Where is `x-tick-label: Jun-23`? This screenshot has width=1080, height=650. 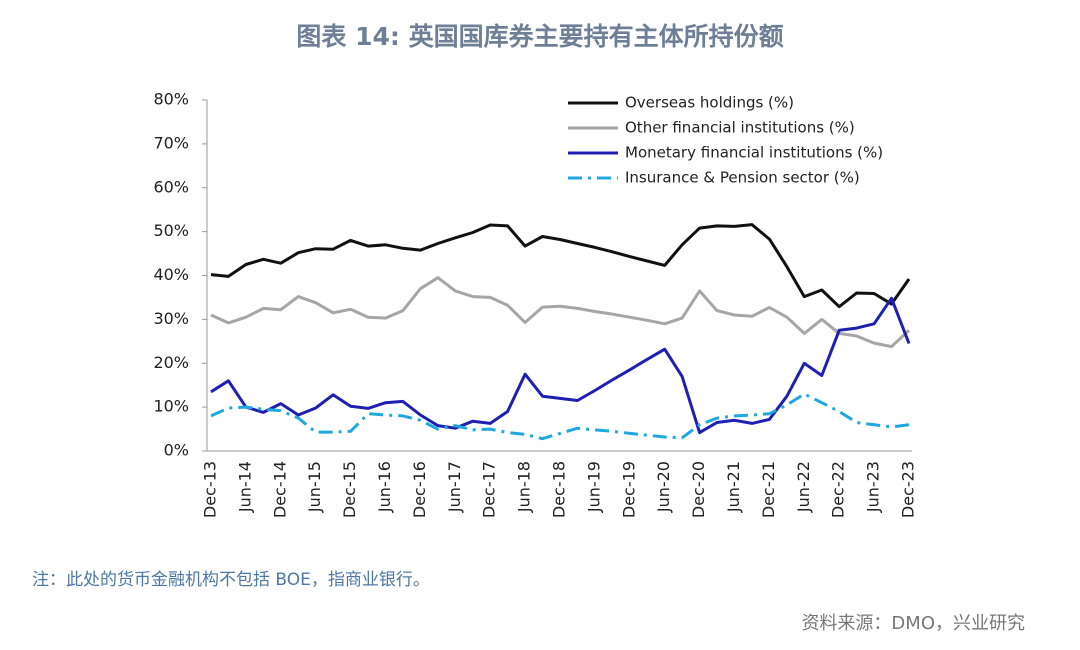 x-tick-label: Jun-23 is located at coordinates (873, 487).